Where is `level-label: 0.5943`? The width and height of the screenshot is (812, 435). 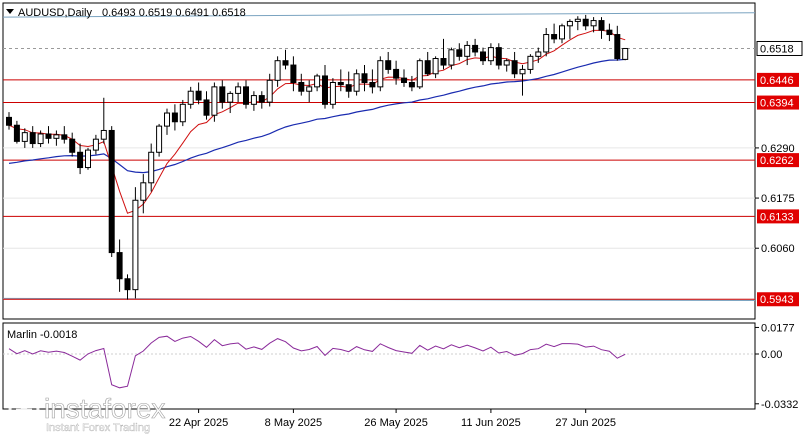
level-label: 0.5943 is located at coordinates (777, 300).